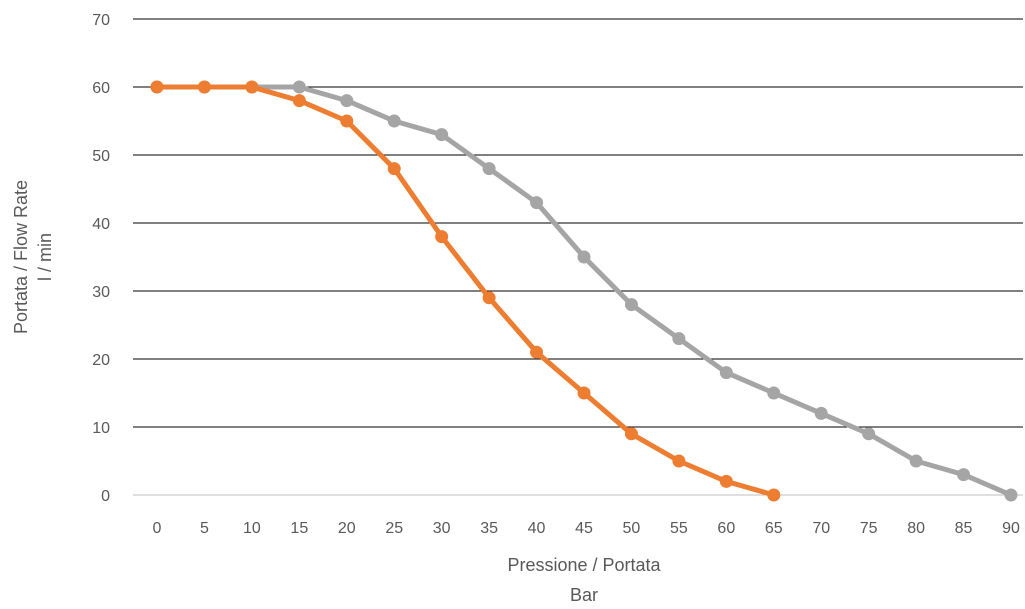 This screenshot has width=1025, height=609. What do you see at coordinates (584, 595) in the screenshot?
I see `x-axis-title: Bar` at bounding box center [584, 595].